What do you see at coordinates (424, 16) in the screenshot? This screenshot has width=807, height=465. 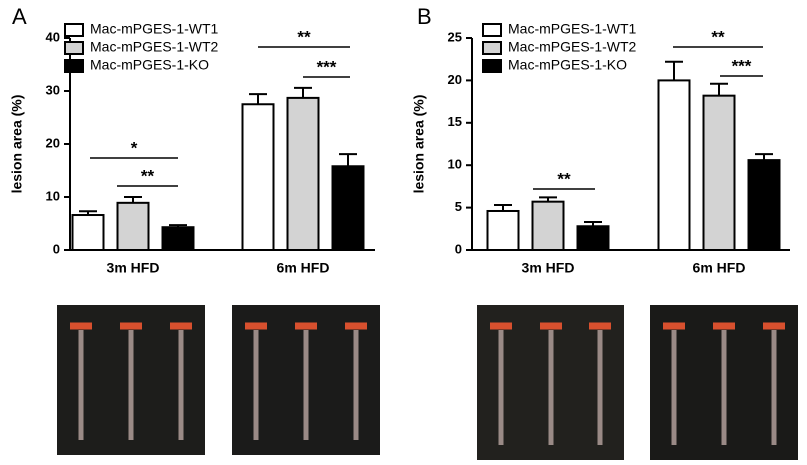 I see `panel-label: B` at bounding box center [424, 16].